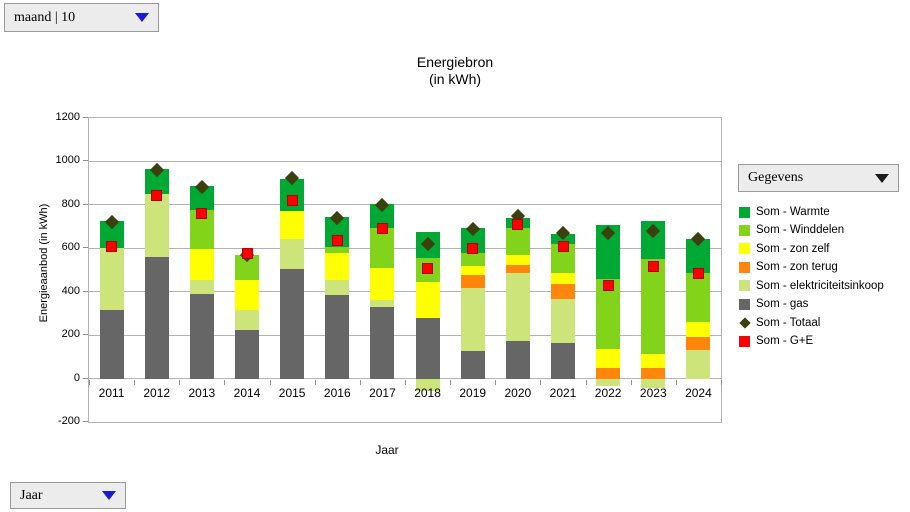 The height and width of the screenshot is (512, 910). What do you see at coordinates (337, 392) in the screenshot?
I see `x-tick-label: 2016` at bounding box center [337, 392].